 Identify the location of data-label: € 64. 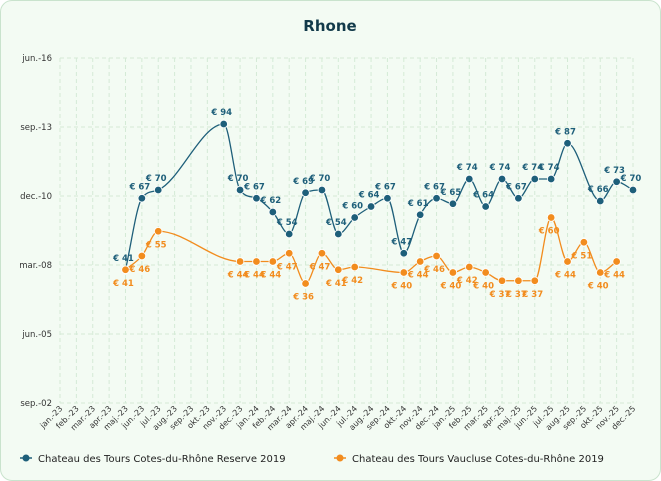
(369, 196).